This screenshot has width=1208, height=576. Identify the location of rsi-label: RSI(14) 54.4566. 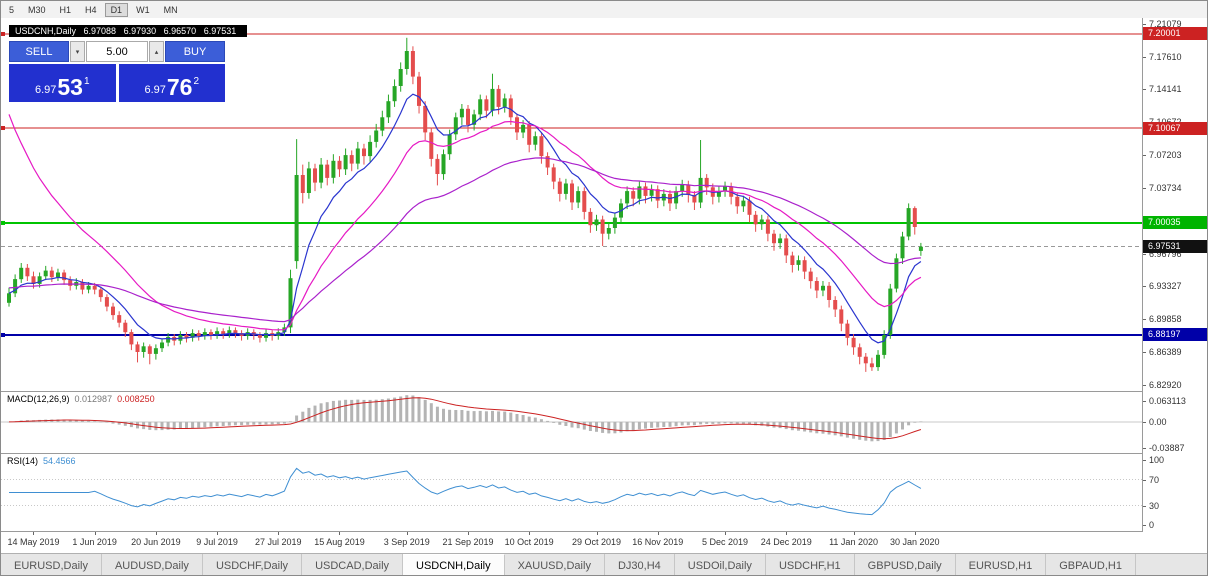
(41, 461).